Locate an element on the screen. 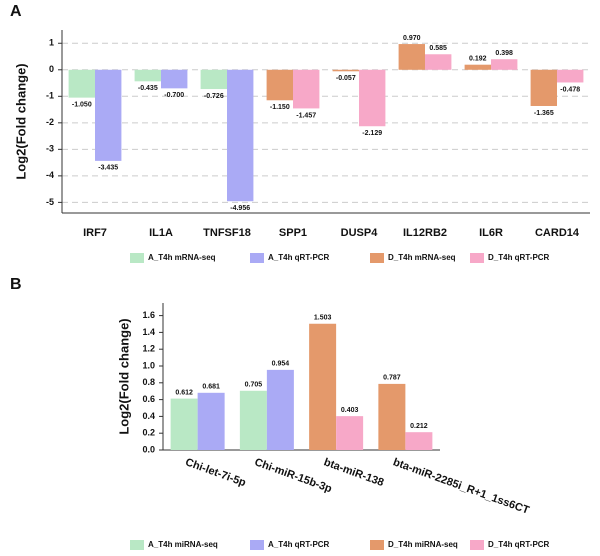 This screenshot has height=556, width=600. data-label: 0.787 is located at coordinates (392, 378).